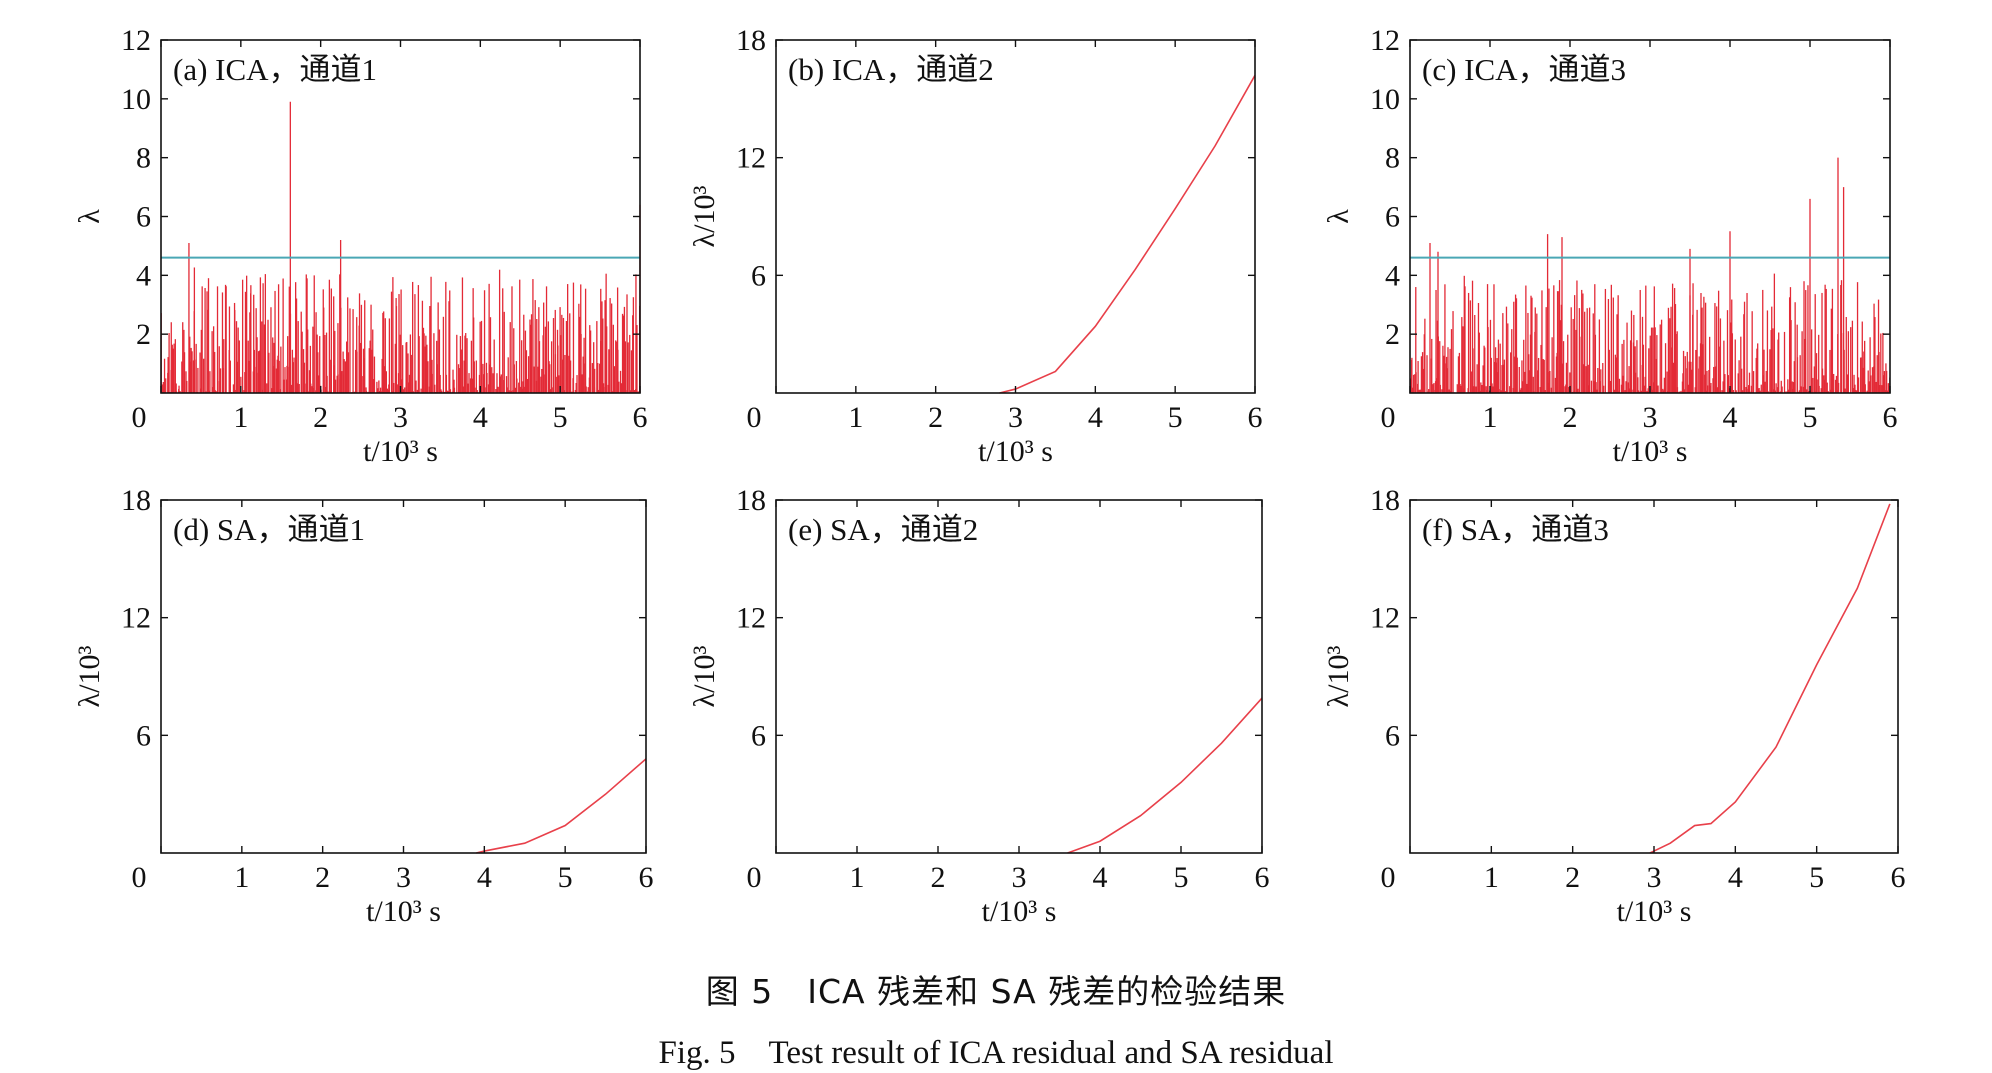  I want to click on figure-caption-chinese: 图 5 ICA 残差和 SA 残差的检验结果, so click(996, 991).